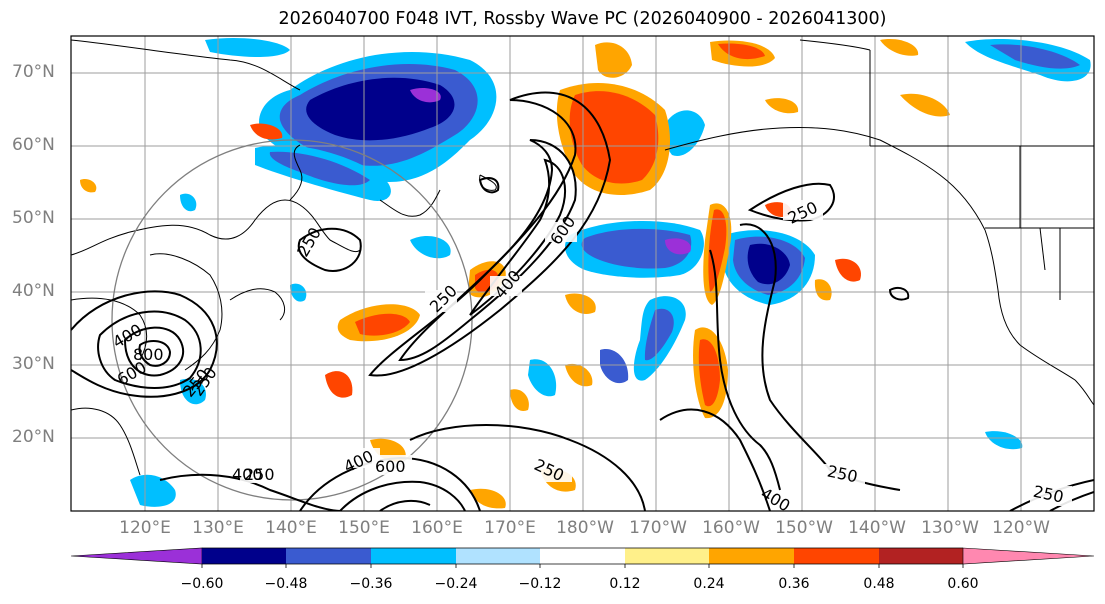 Image resolution: width=1105 pixels, height=604 pixels. What do you see at coordinates (585, 528) in the screenshot?
I see `lon-label: 180°W` at bounding box center [585, 528].